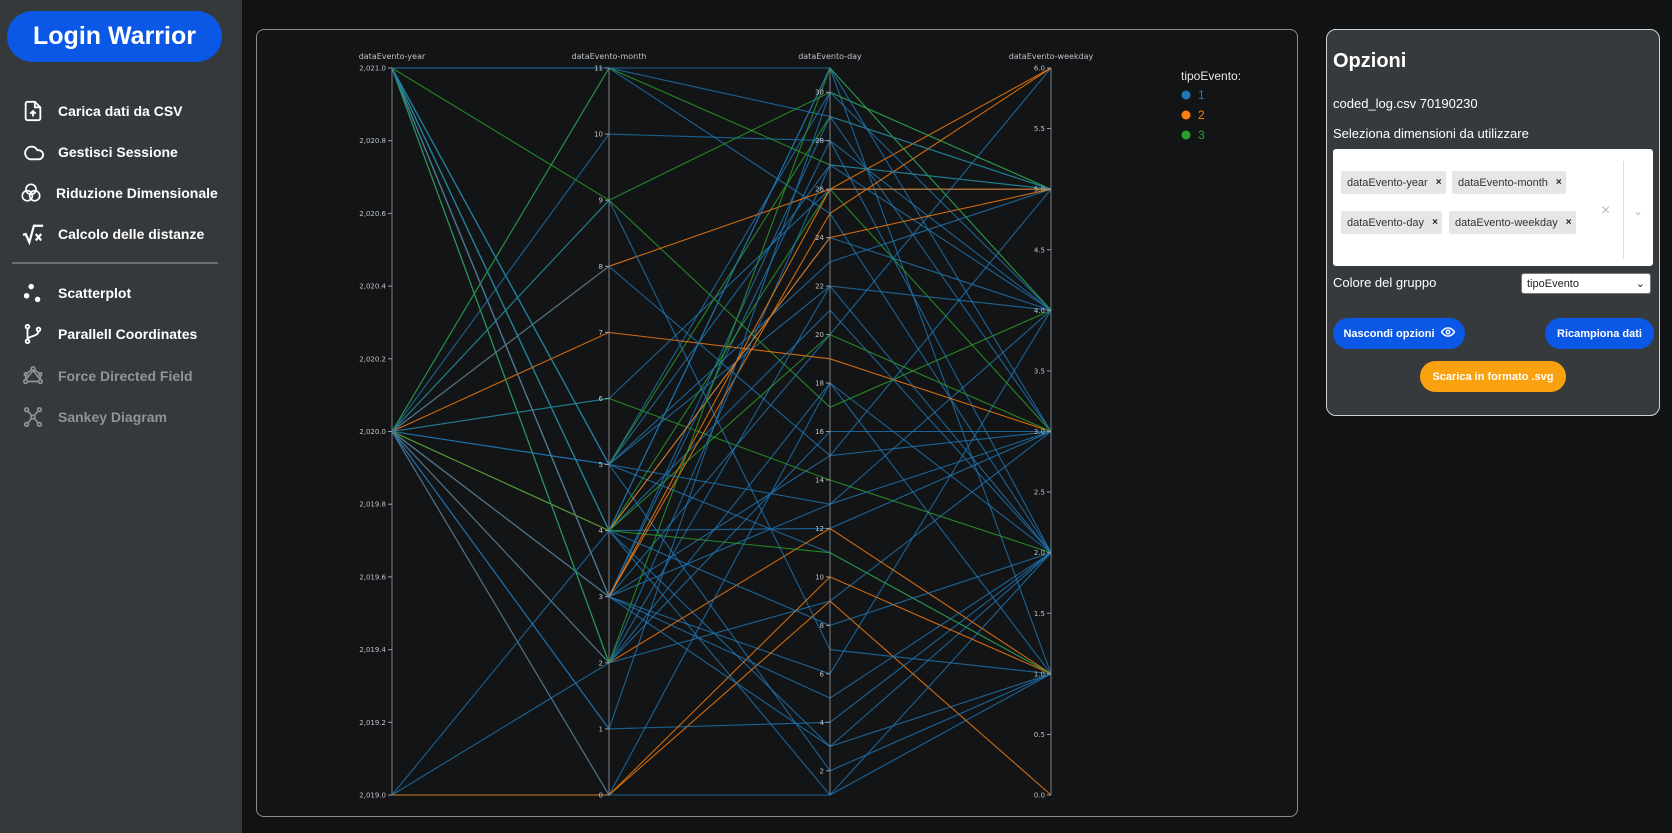 The width and height of the screenshot is (1672, 833). What do you see at coordinates (1389, 333) in the screenshot?
I see `hide-options-label: Nascondi opzioni` at bounding box center [1389, 333].